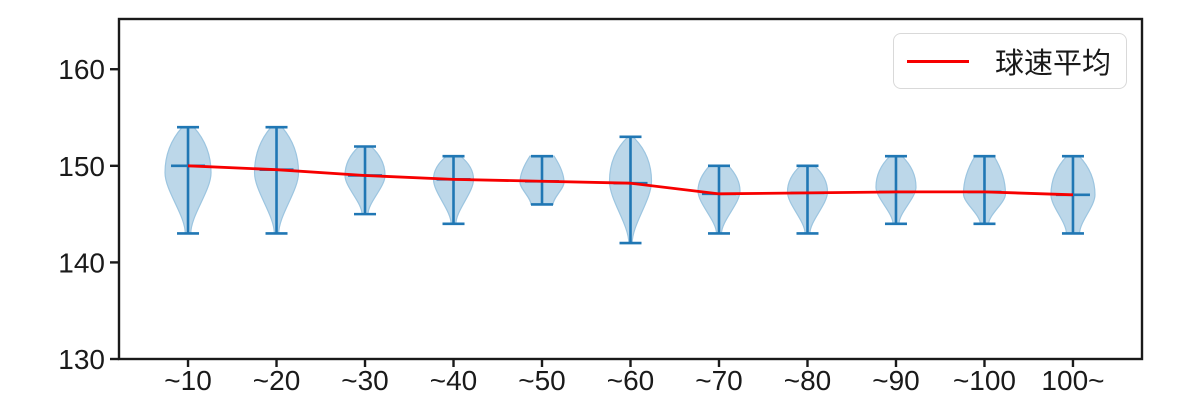  I want to click on x-tick-label: ~80, so click(808, 380).